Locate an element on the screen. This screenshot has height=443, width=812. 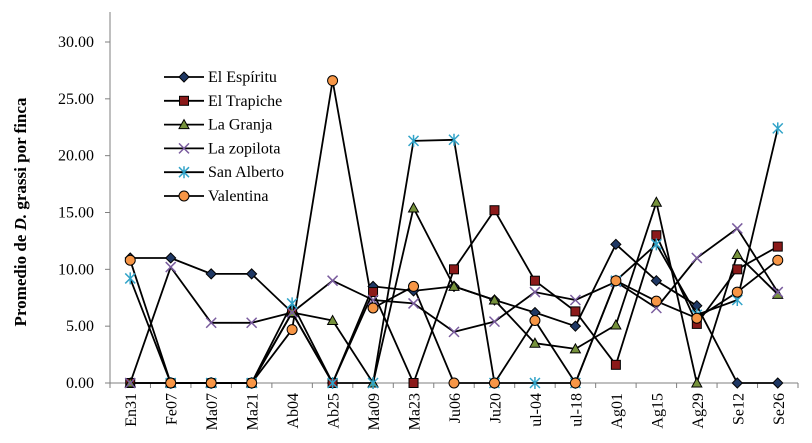
y-tick-label: 15.00 is located at coordinates (76, 213).